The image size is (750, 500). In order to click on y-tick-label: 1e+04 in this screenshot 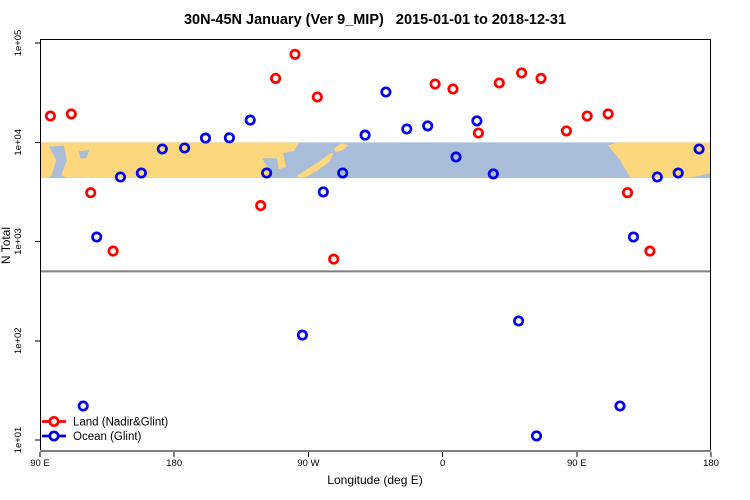, I will do `click(18, 142)`.